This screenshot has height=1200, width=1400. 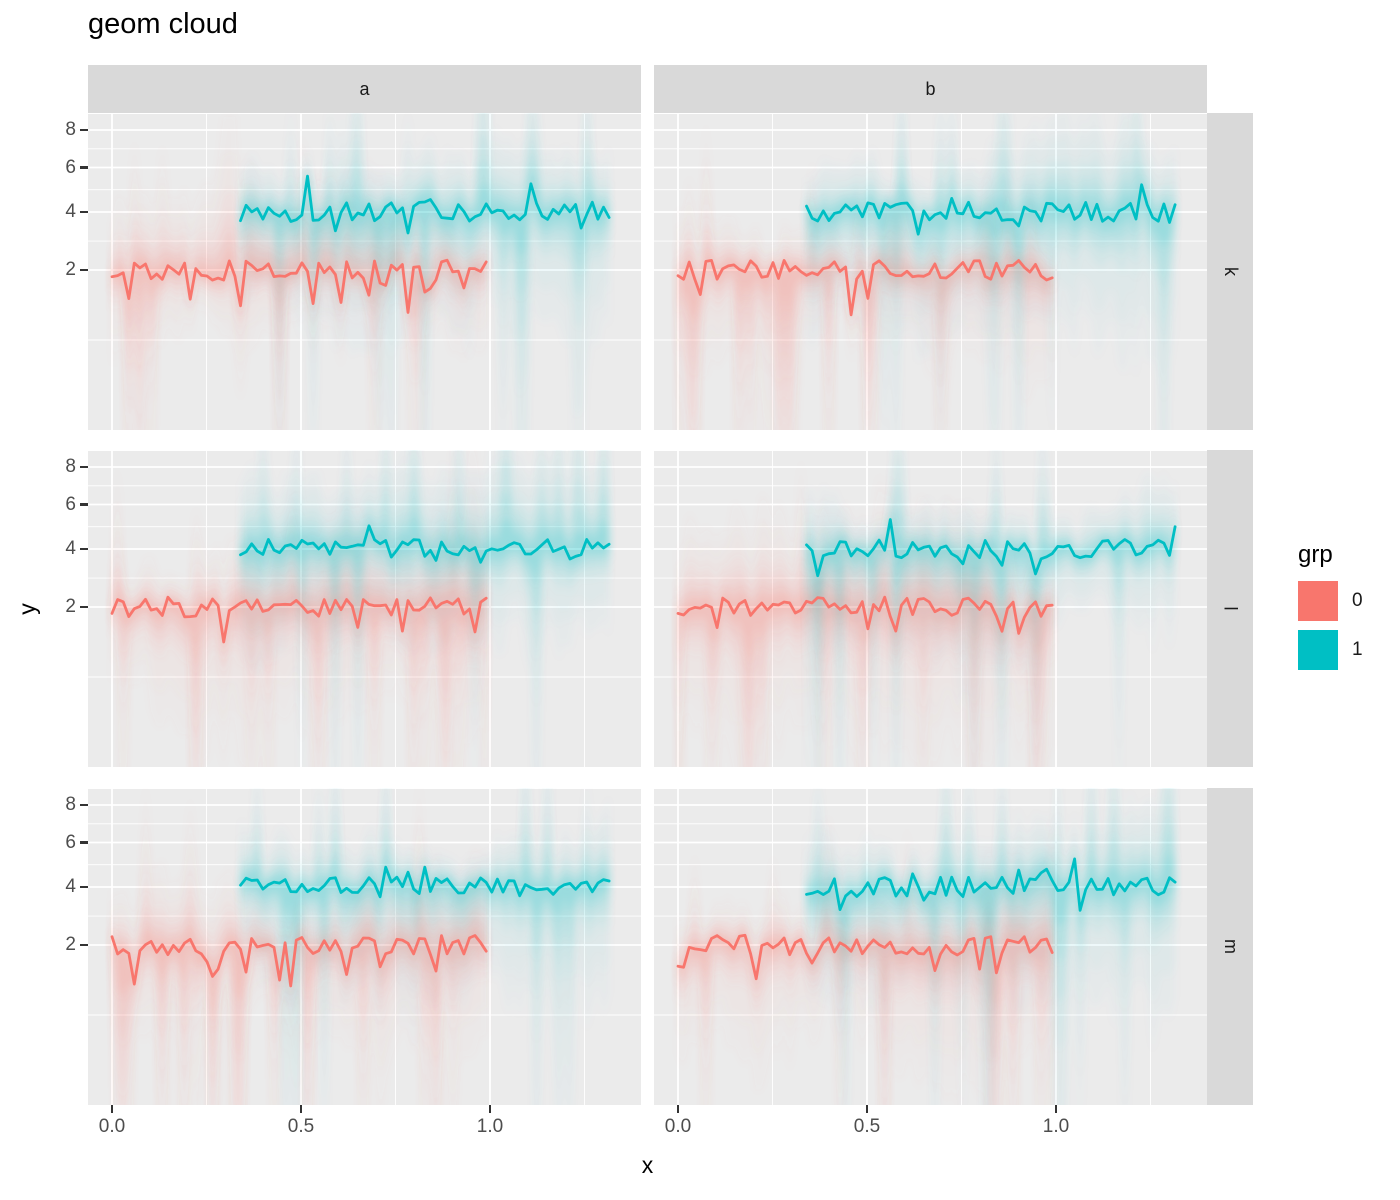 I want to click on panel-m-a, so click(x=364, y=946).